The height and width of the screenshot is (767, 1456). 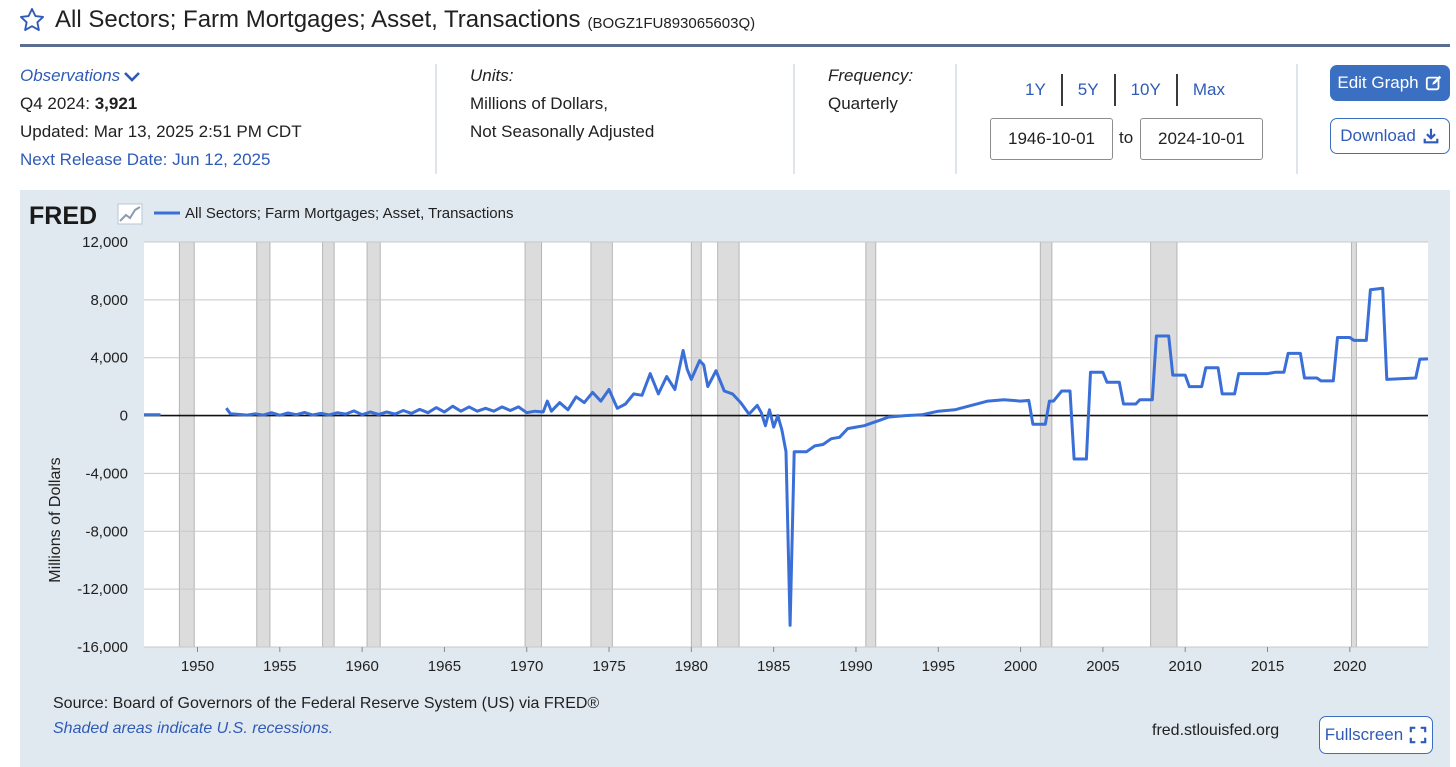 What do you see at coordinates (1364, 734) in the screenshot?
I see `fullscreen-label: Fullscreen` at bounding box center [1364, 734].